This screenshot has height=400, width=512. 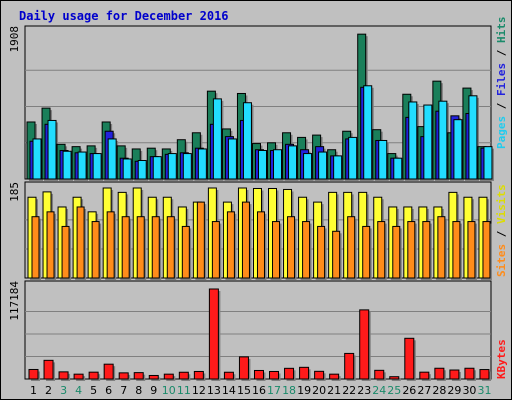 What do you see at coordinates (123, 390) in the screenshot?
I see `x-tick-label-7: 7` at bounding box center [123, 390].